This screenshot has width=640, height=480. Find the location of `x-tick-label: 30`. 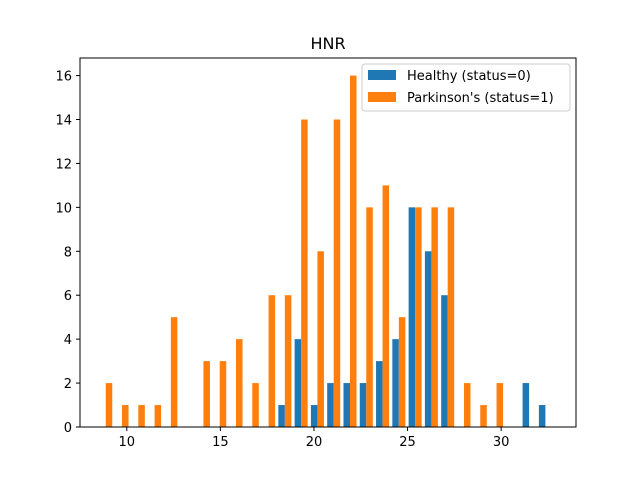

x-tick-label: 30 is located at coordinates (501, 442).